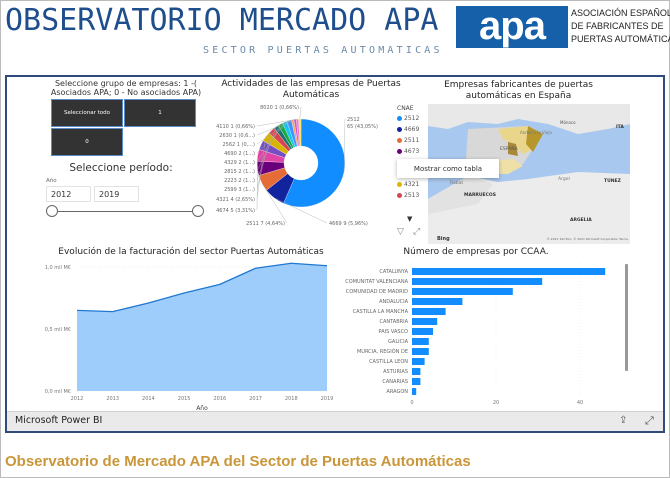  Describe the element at coordinates (443, 239) in the screenshot. I see `bing-logo: Bing` at that location.